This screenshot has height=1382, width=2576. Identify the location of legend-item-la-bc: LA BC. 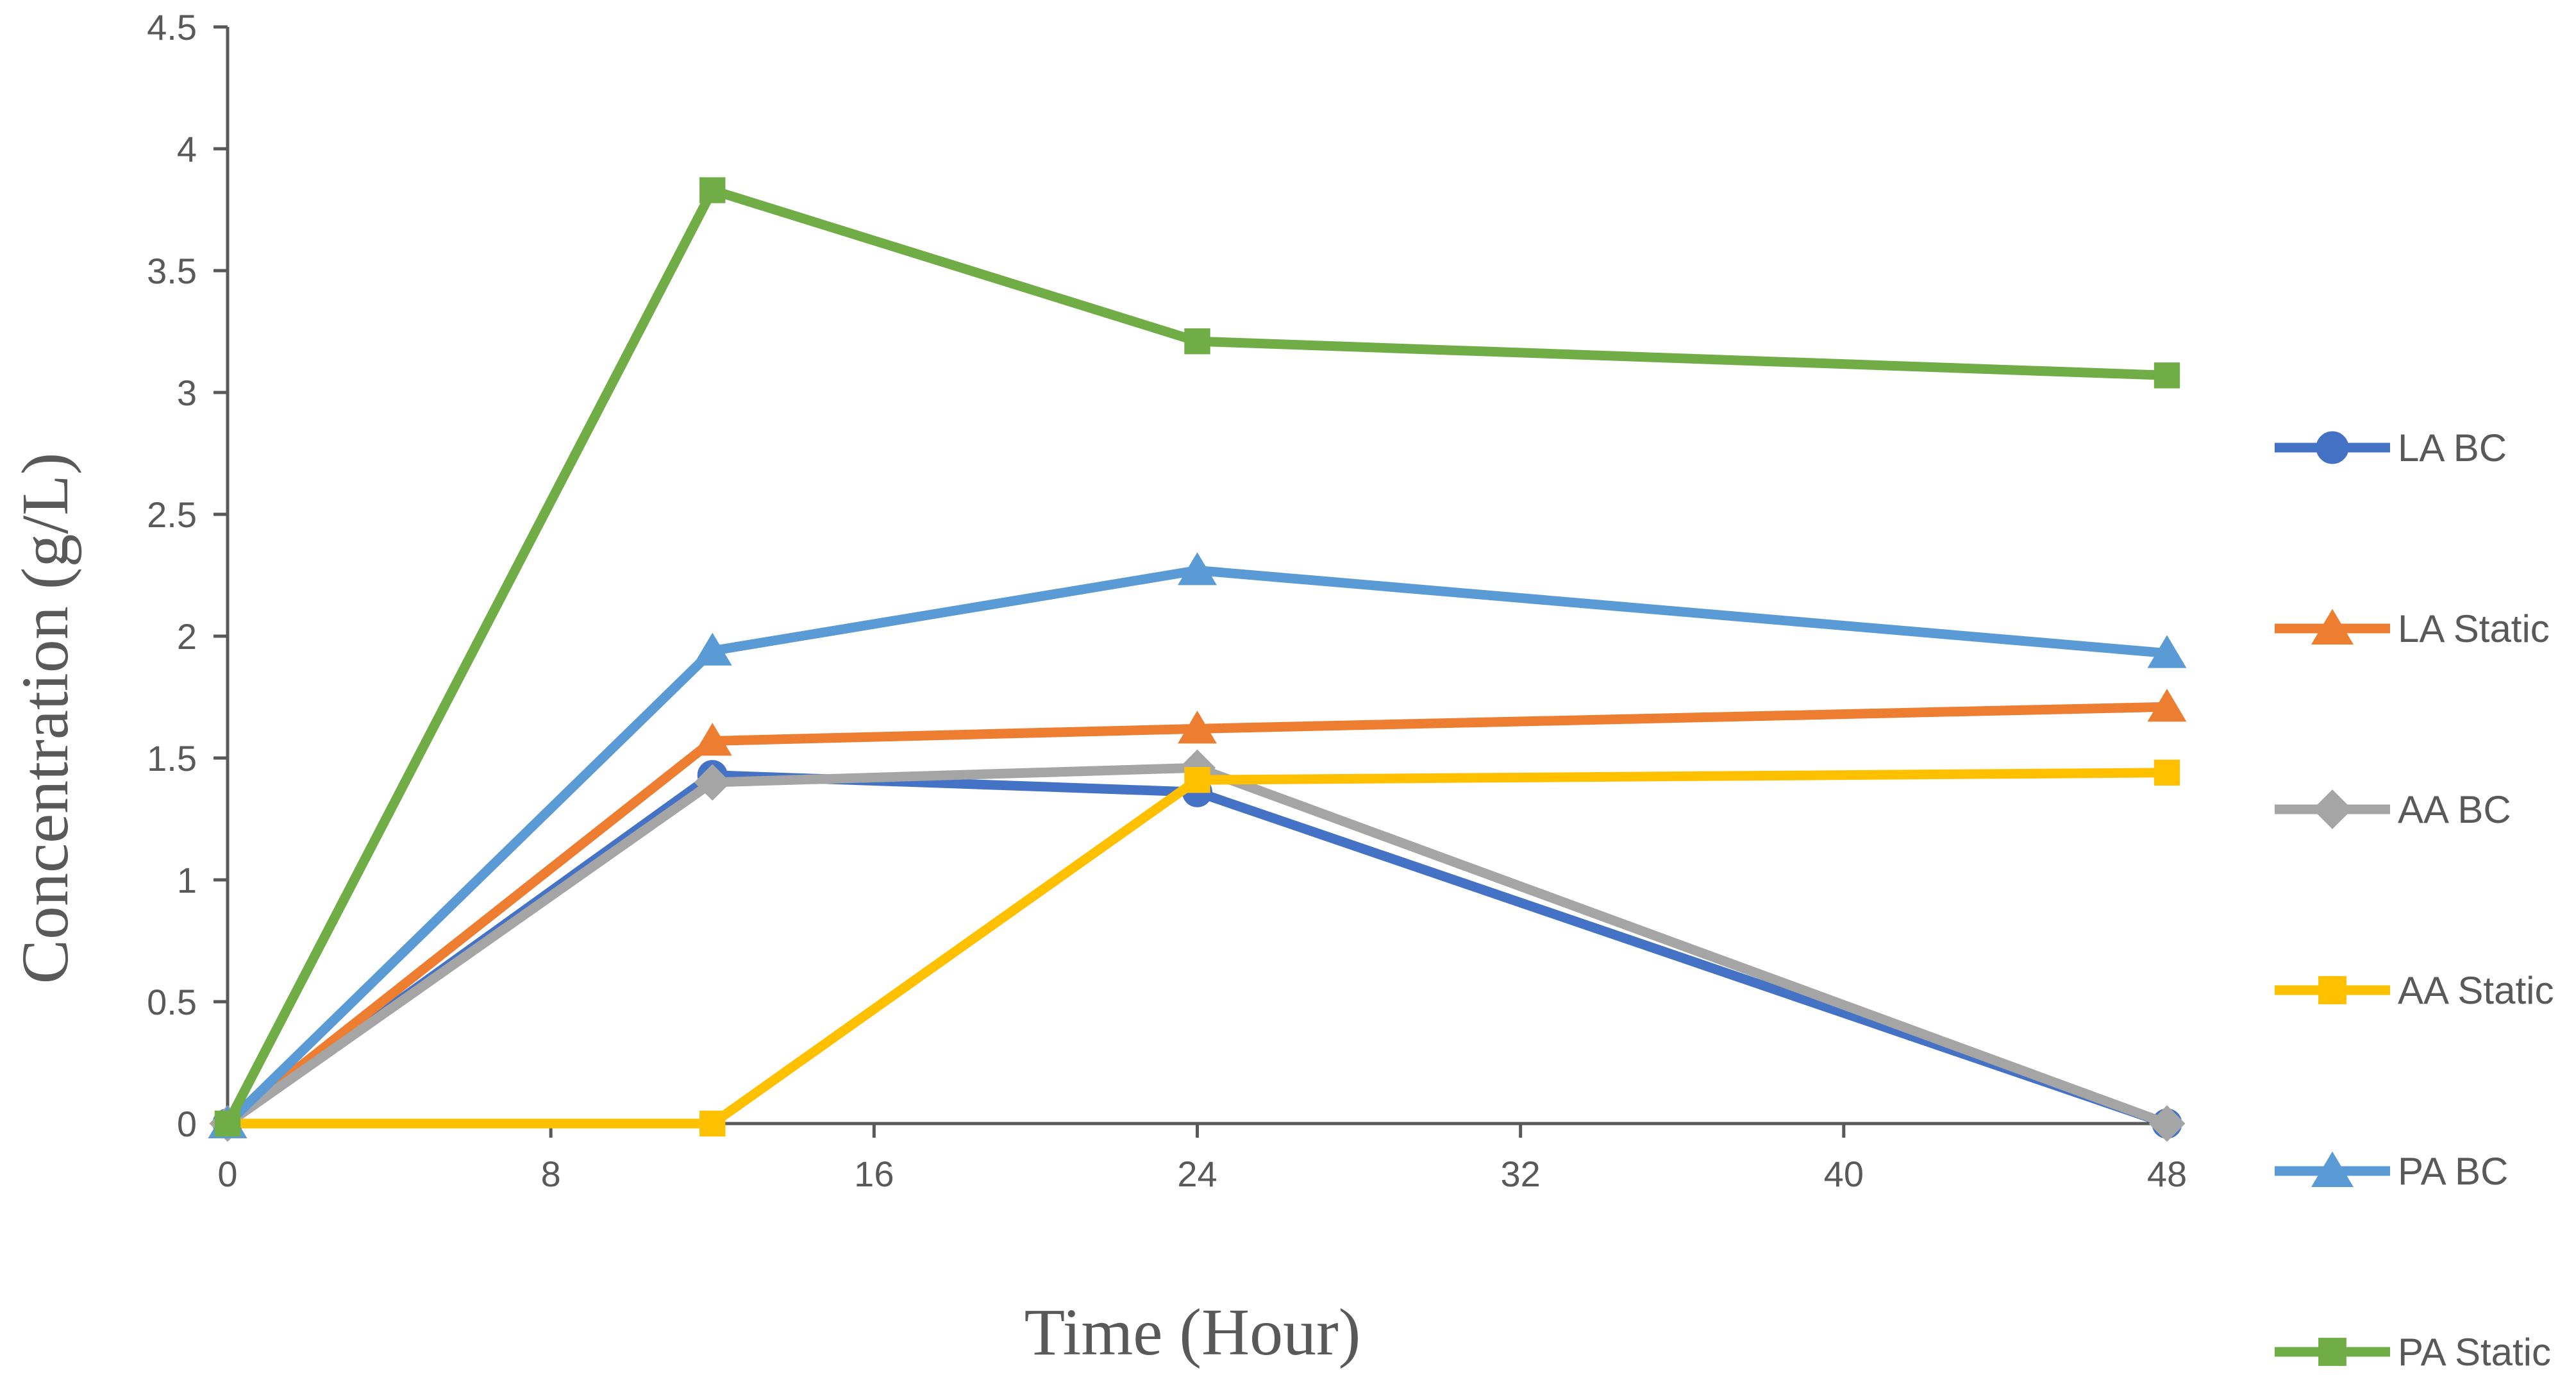
(2391, 448).